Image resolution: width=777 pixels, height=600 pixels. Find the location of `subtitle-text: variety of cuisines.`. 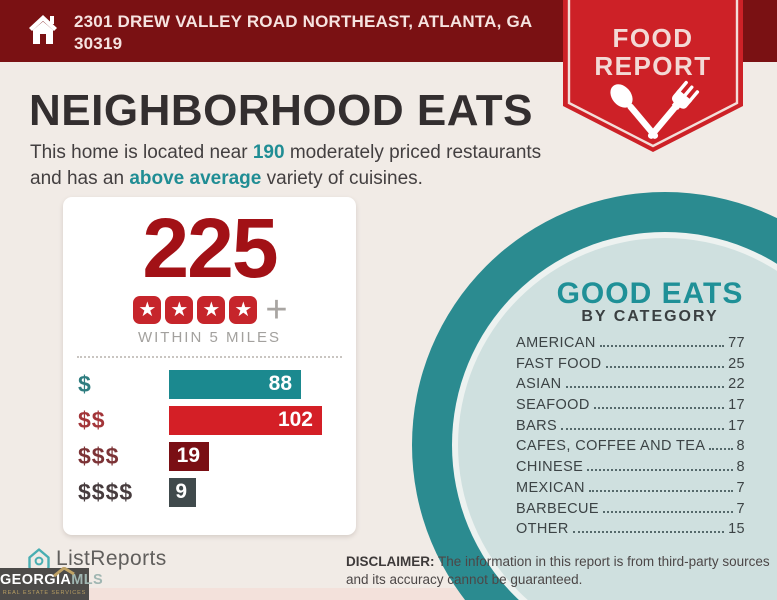

subtitle-text: variety of cuisines. is located at coordinates (342, 178).